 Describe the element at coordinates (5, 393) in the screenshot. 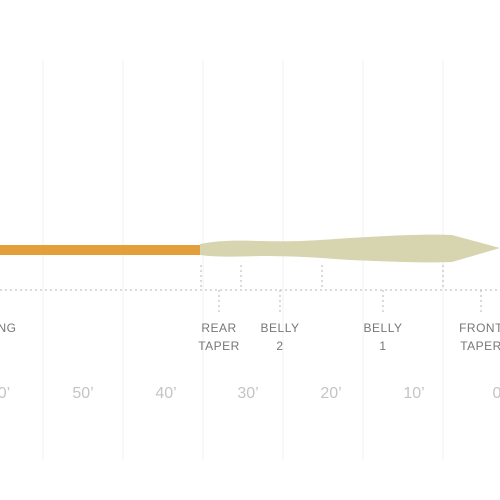

I see `distance-label: 0’` at that location.